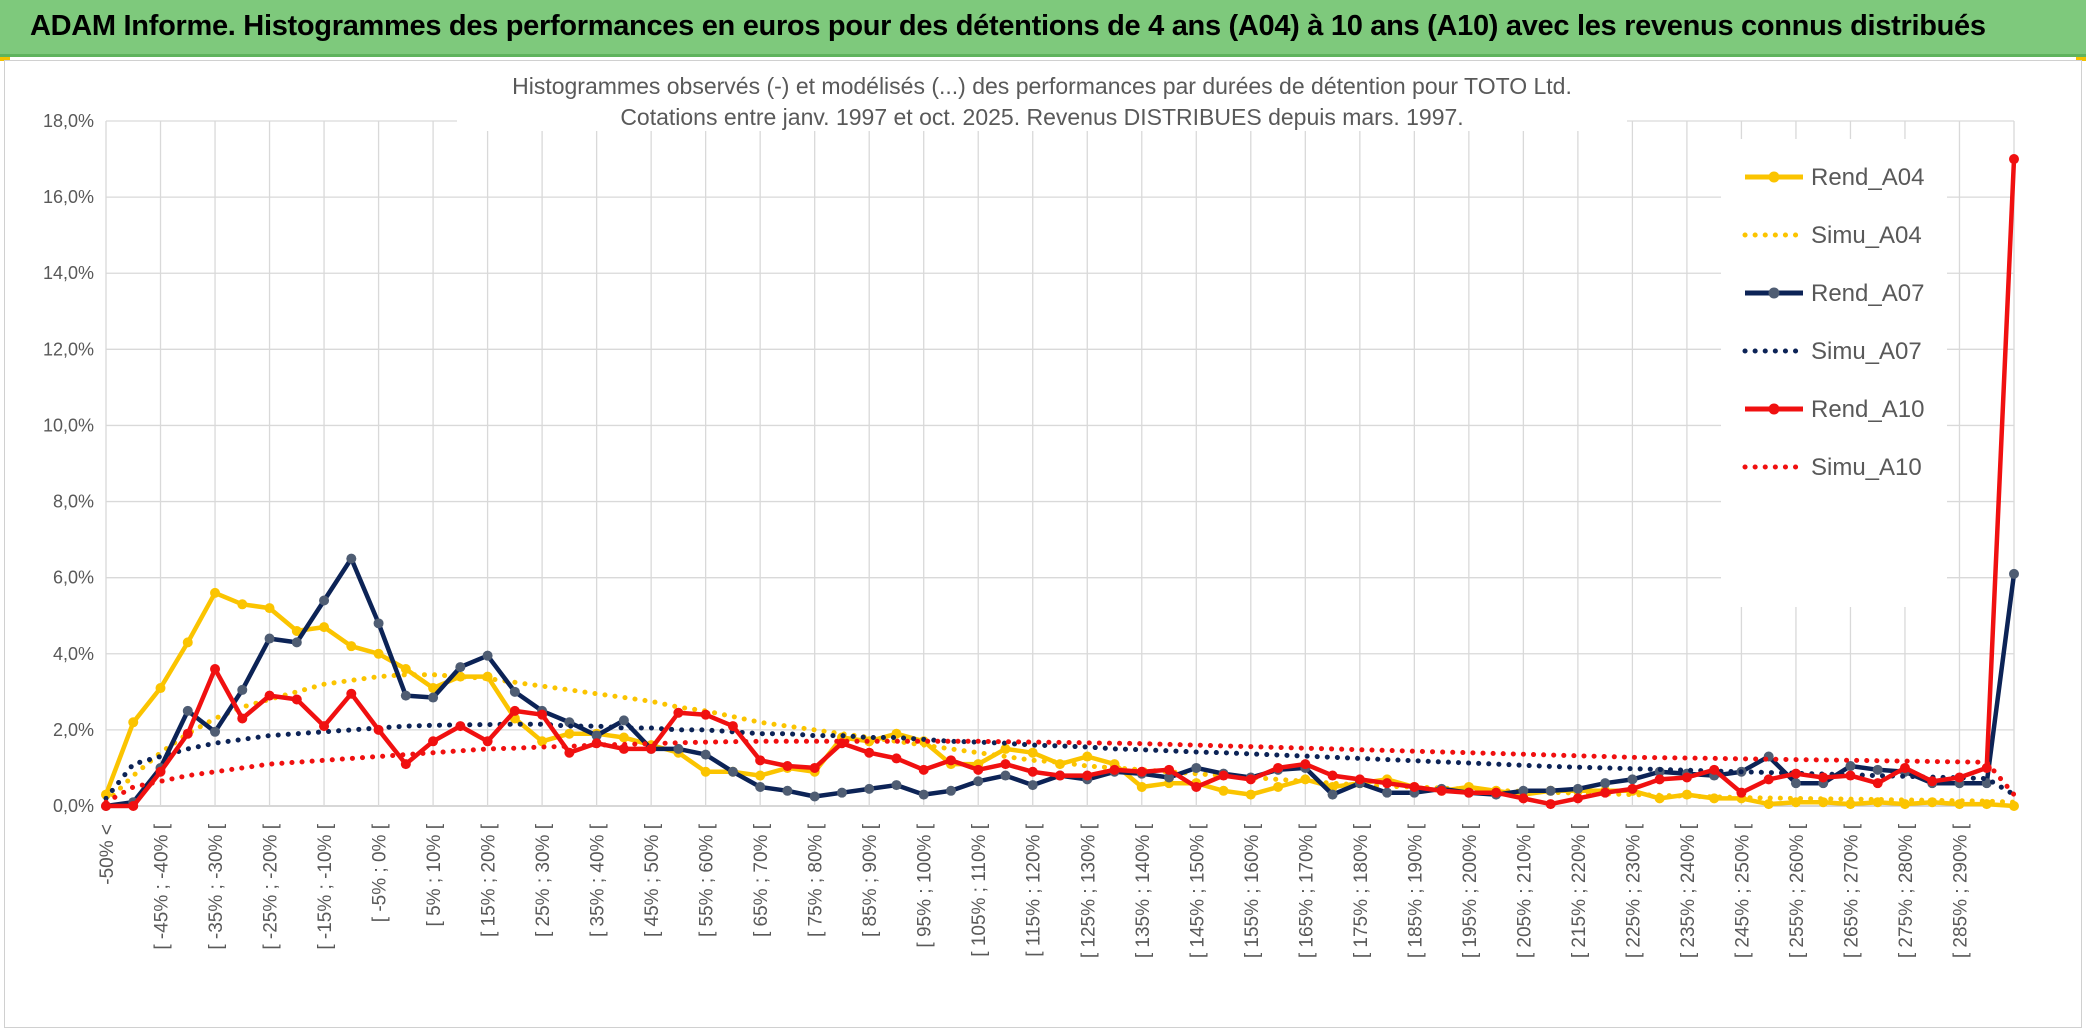 This screenshot has width=2086, height=1033. I want to click on title-backdrop, so click(1042, 97).